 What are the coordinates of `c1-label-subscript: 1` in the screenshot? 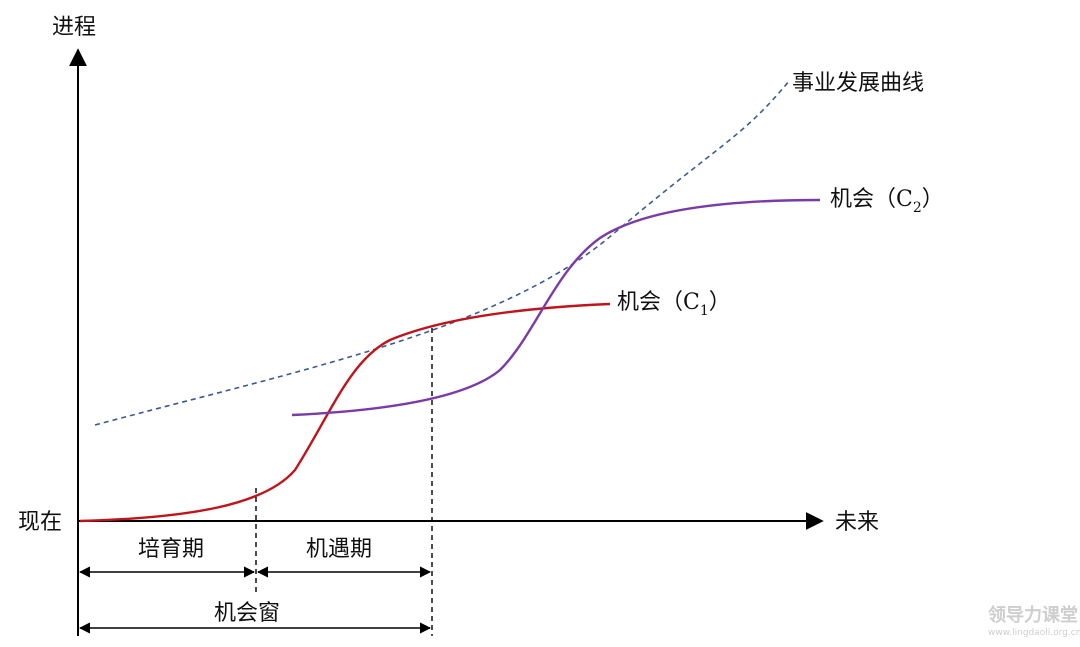 It's located at (704, 311).